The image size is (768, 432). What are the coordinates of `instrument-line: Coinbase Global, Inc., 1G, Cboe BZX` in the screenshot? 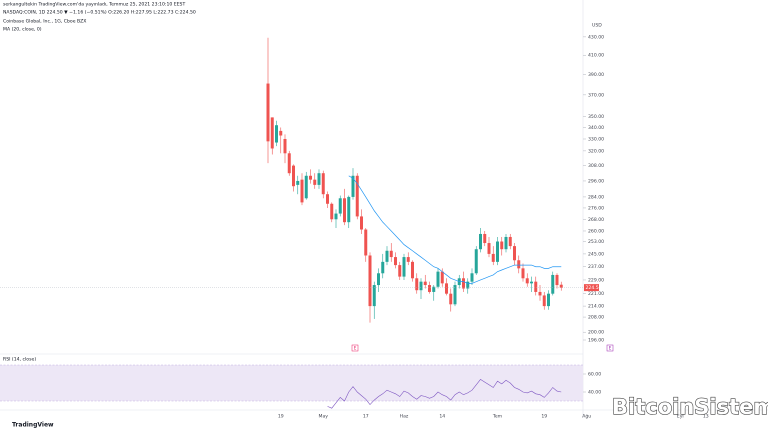 It's located at (44, 22).